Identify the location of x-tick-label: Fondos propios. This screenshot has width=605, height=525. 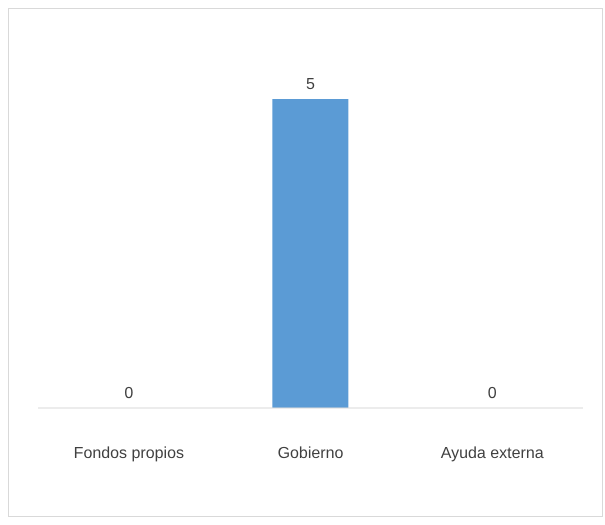
(129, 453).